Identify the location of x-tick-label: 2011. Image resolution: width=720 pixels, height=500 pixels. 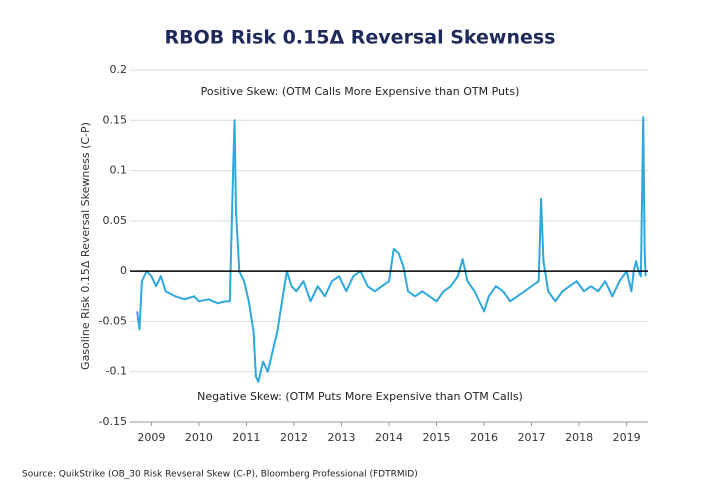
(246, 437).